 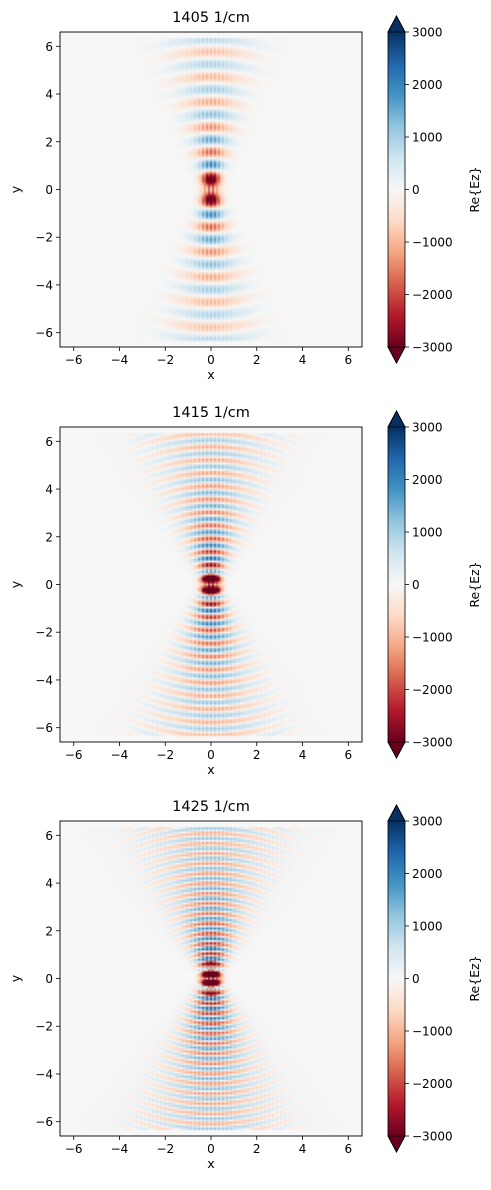 What do you see at coordinates (211, 18) in the screenshot?
I see `chart-title: 1405 1/cm` at bounding box center [211, 18].